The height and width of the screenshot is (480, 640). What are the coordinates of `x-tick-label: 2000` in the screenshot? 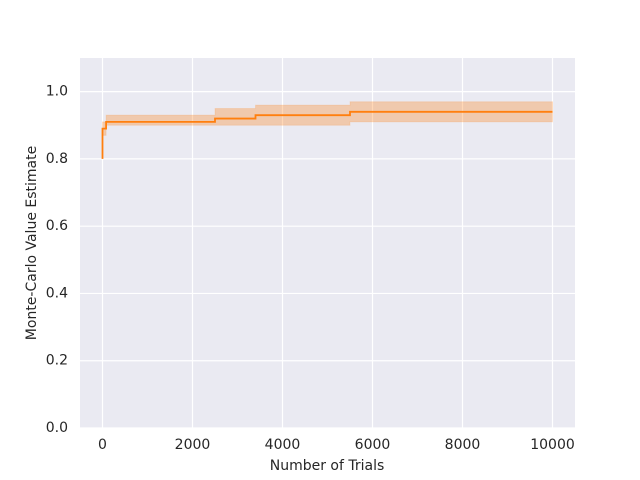 It's located at (193, 445).